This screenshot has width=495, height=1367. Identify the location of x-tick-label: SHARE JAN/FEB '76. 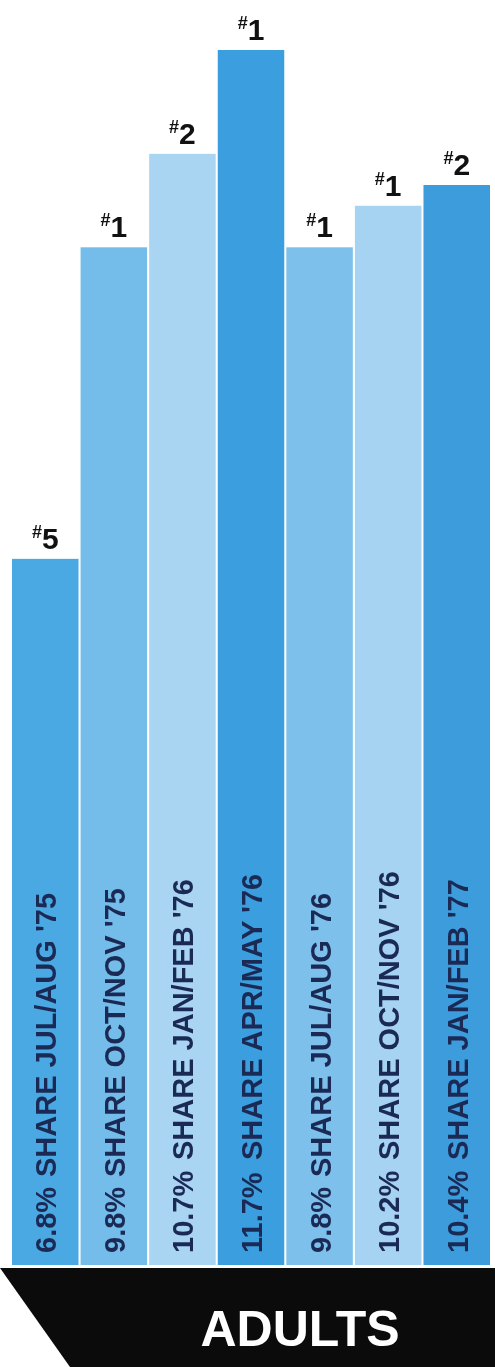
(183, 1019).